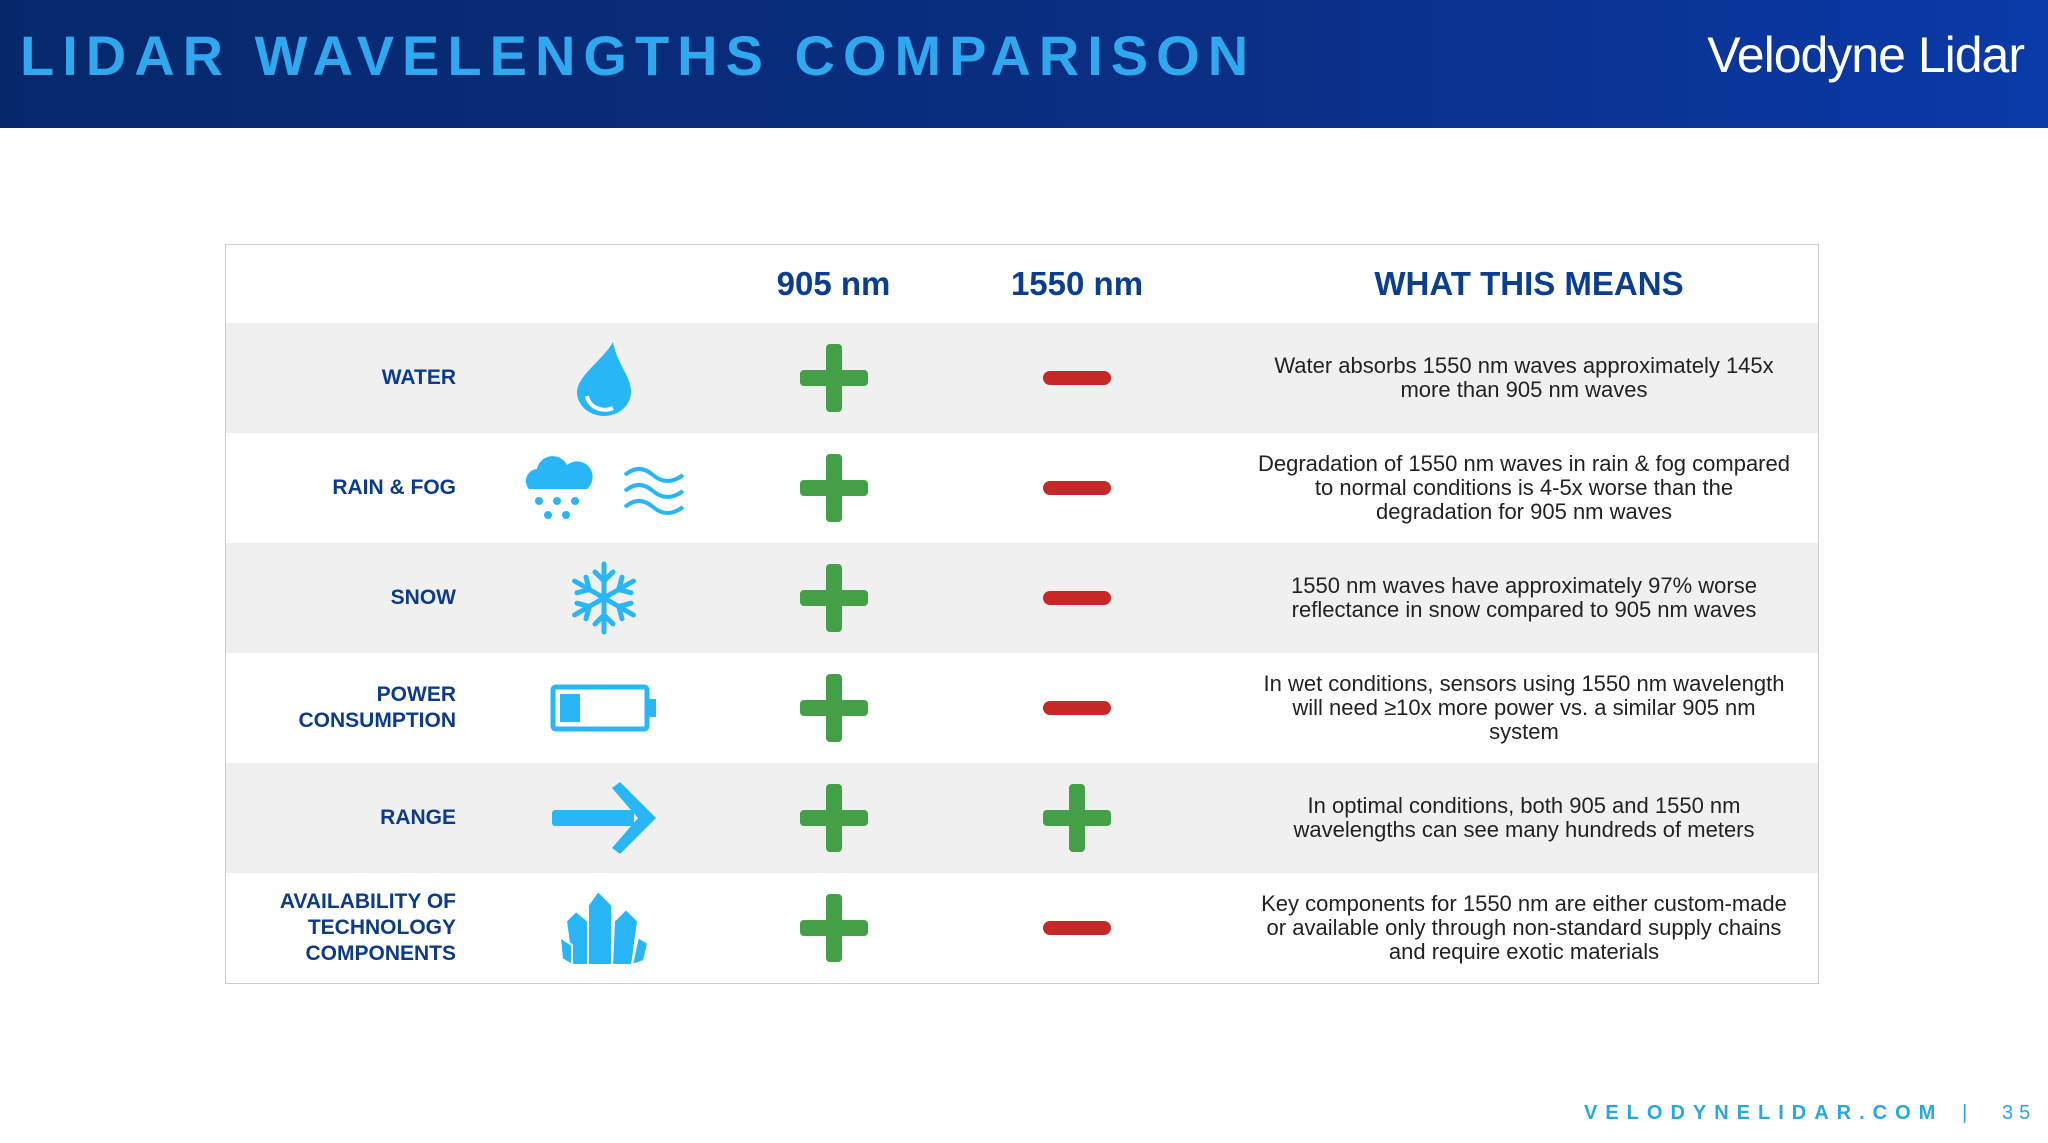  What do you see at coordinates (418, 377) in the screenshot?
I see `row-label: WATER` at bounding box center [418, 377].